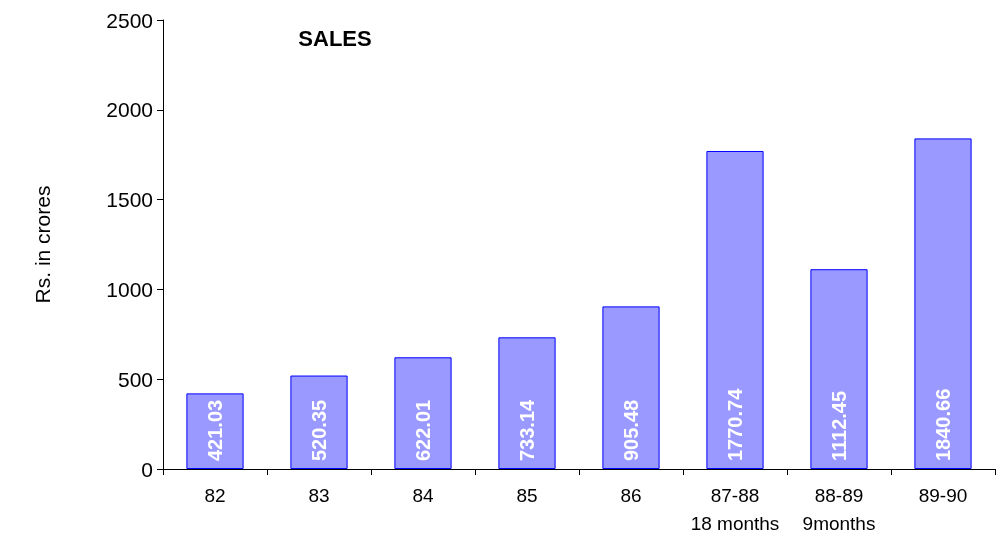  What do you see at coordinates (527, 429) in the screenshot?
I see `data-label: 733.14` at bounding box center [527, 429].